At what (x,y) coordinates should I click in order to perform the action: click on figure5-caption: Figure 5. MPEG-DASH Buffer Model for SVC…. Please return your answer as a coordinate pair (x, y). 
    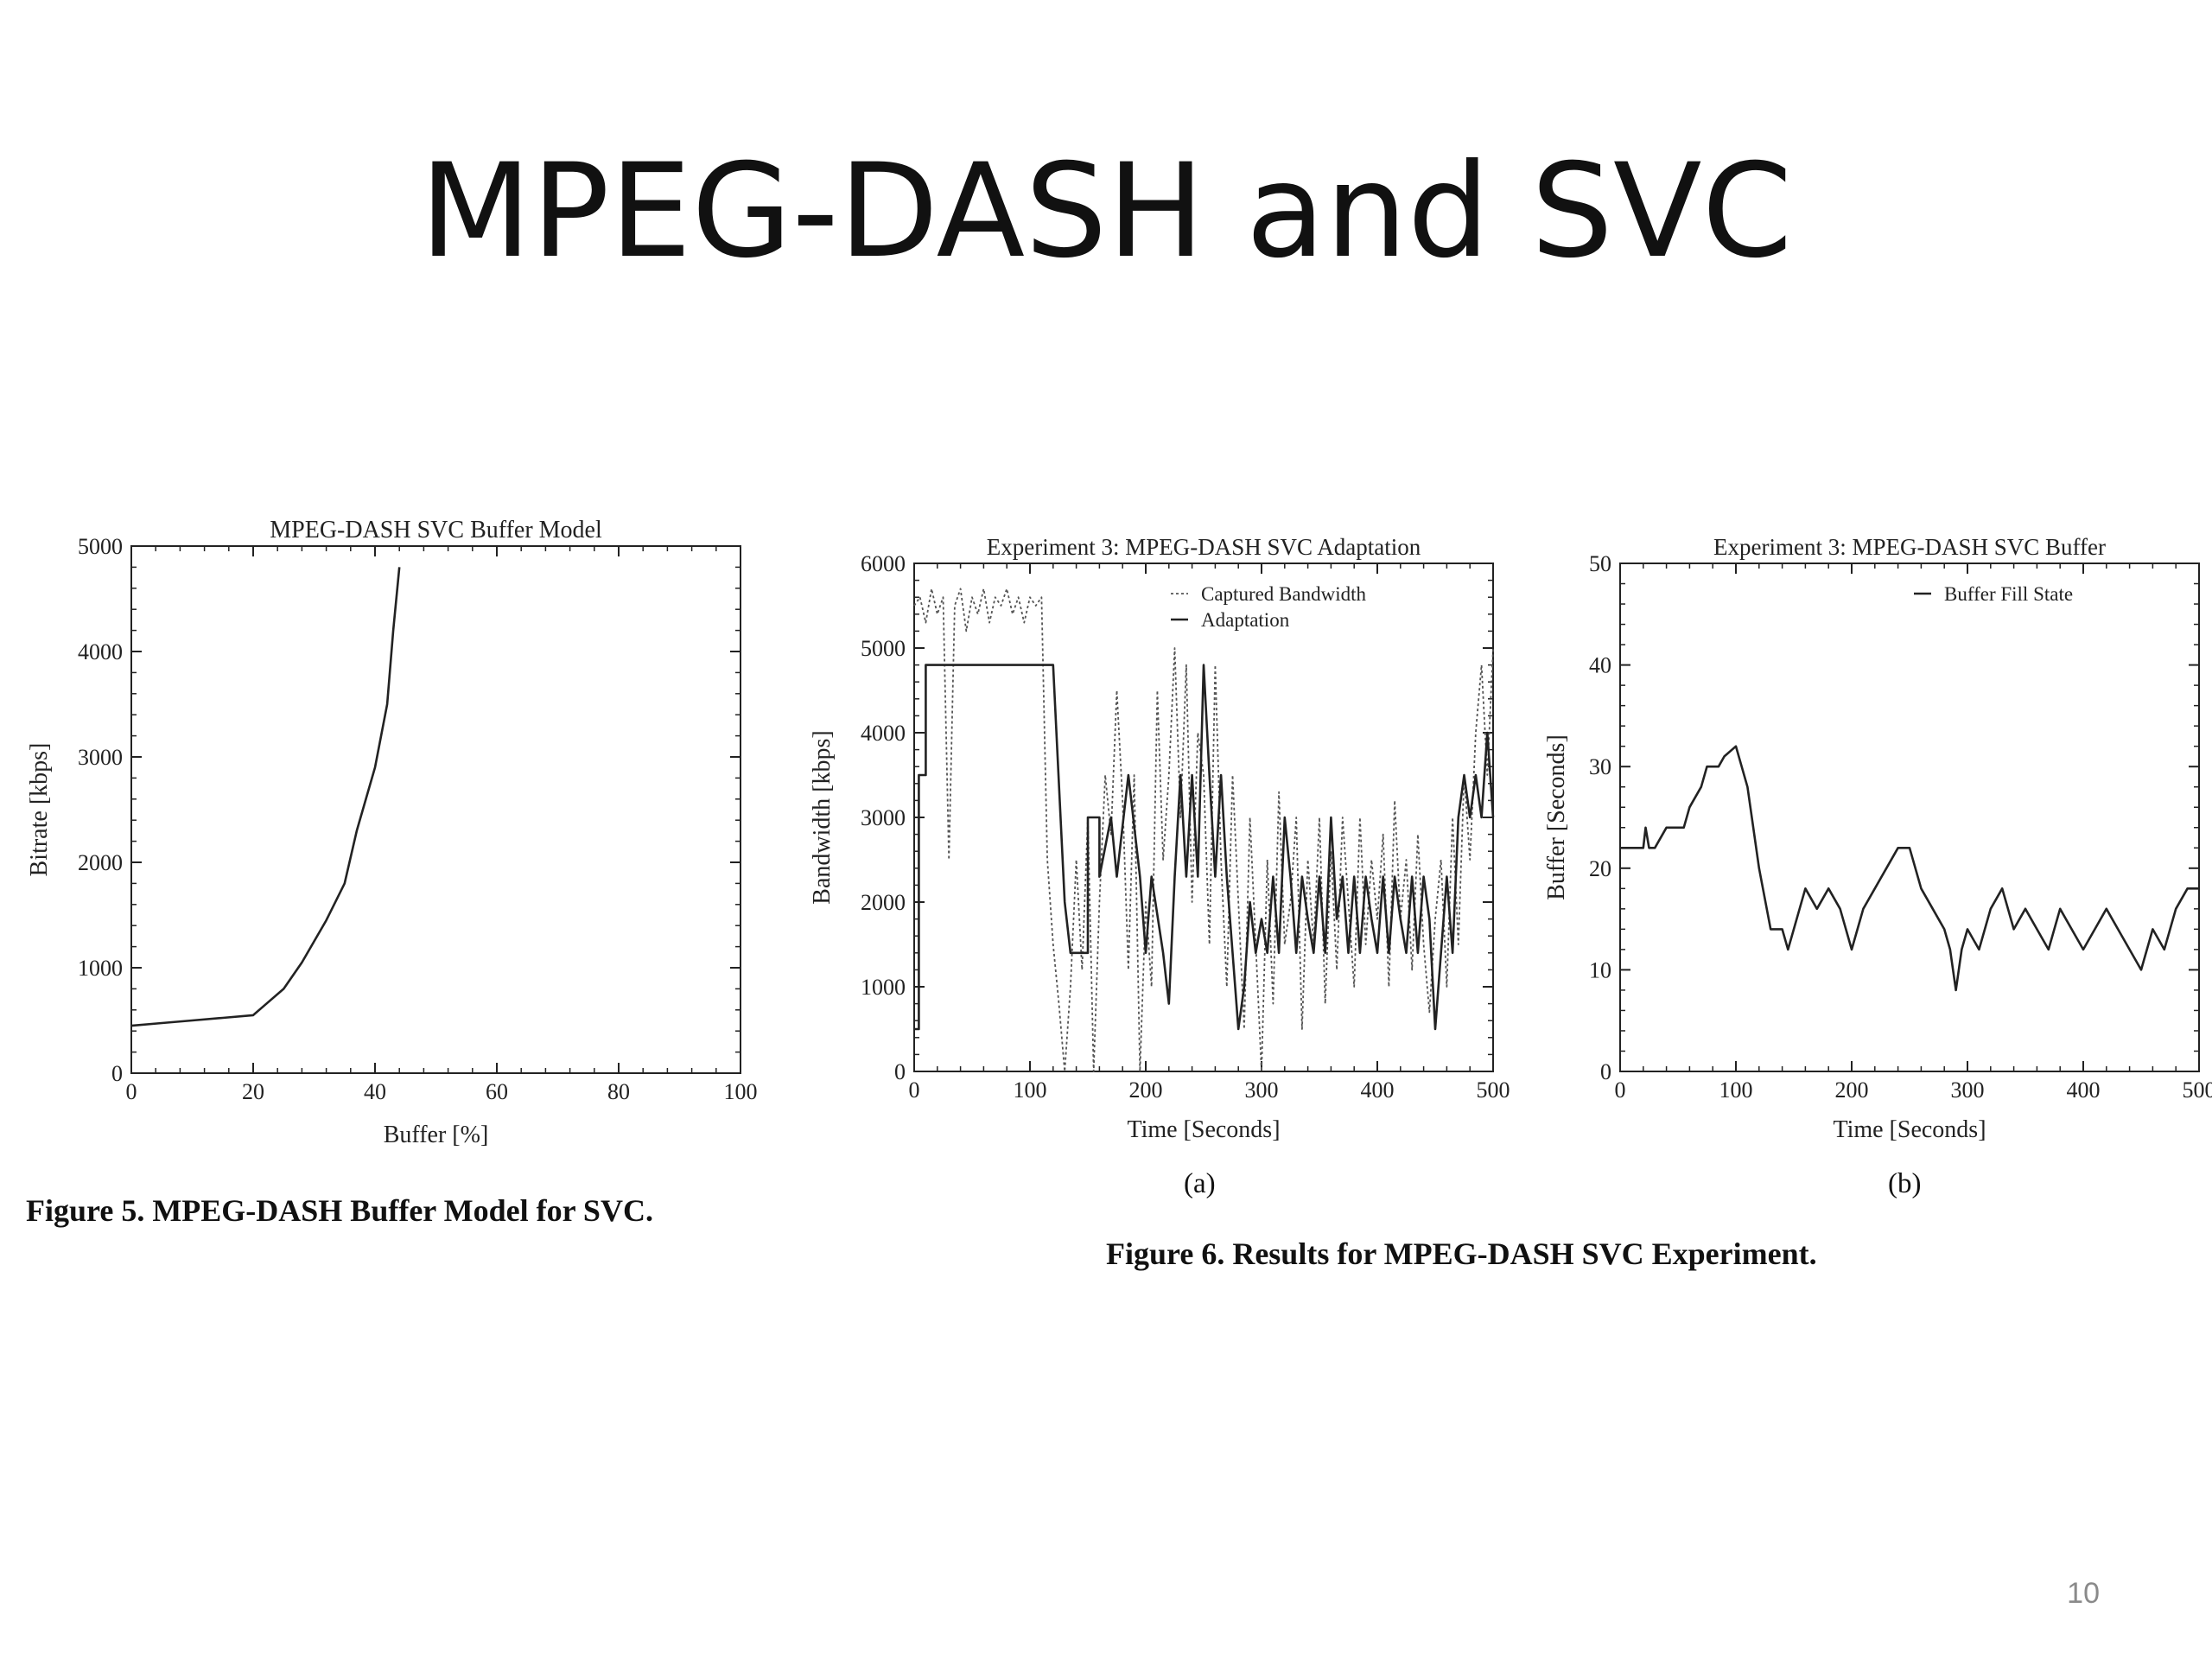
    Looking at the image, I should click on (339, 1210).